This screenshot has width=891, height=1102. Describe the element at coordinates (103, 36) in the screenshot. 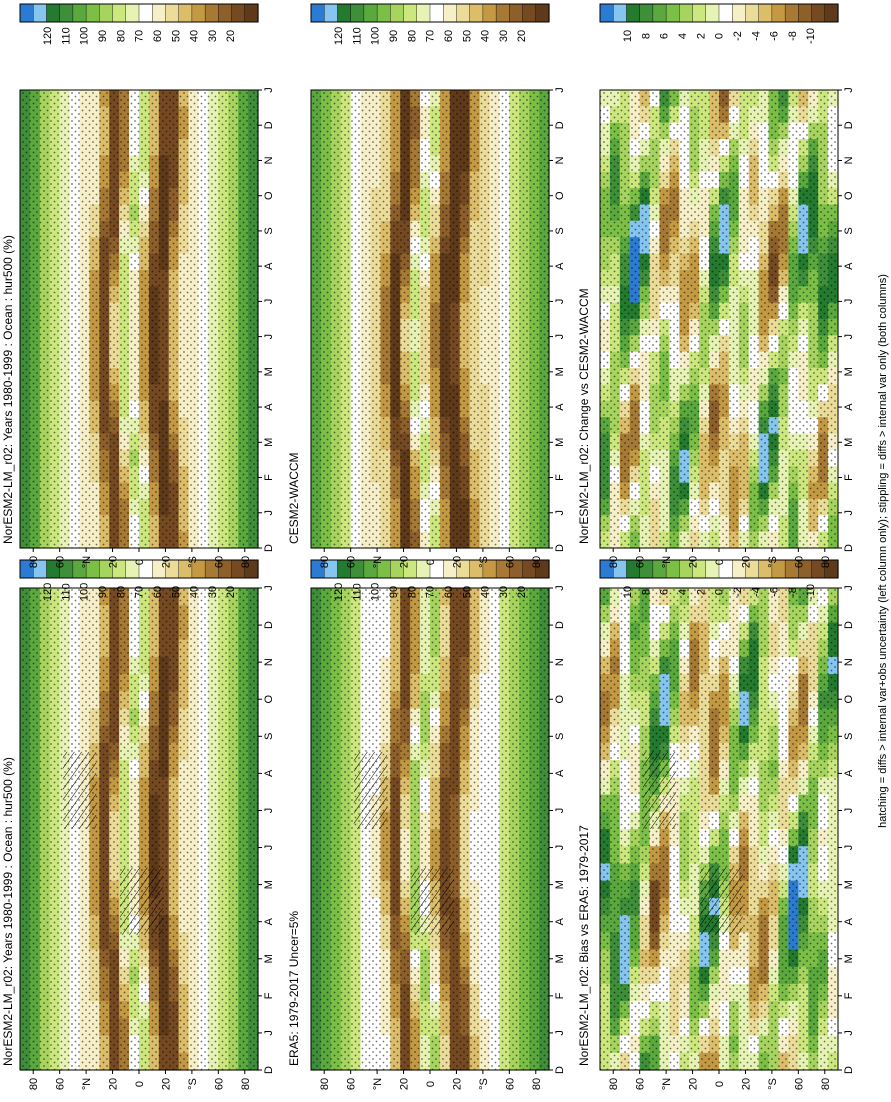

I see `colorbar-label: 90` at that location.